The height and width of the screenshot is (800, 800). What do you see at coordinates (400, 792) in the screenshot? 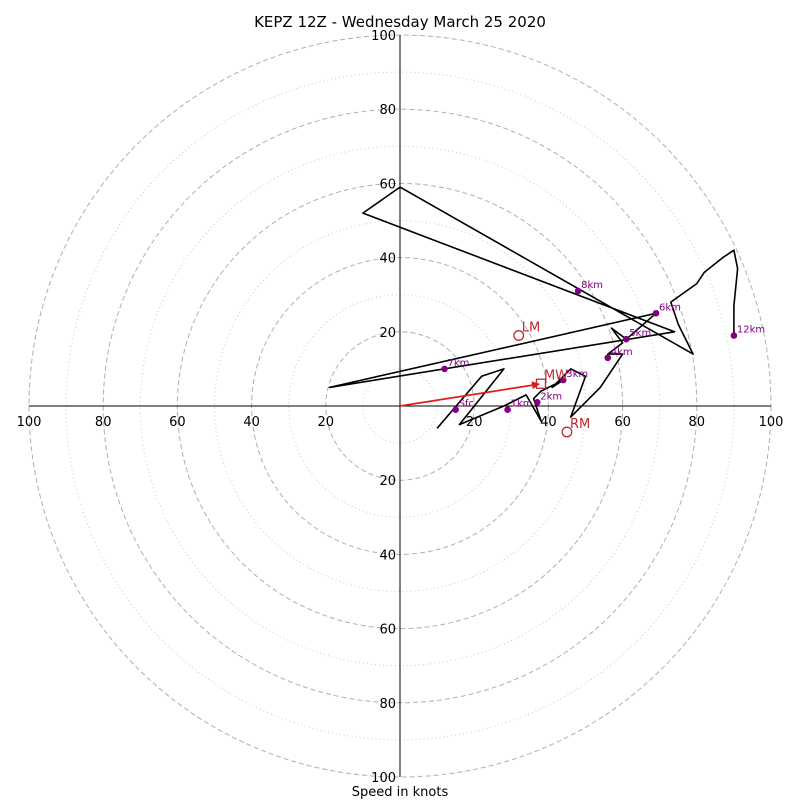
I see `x-axis-label: Speed in knots` at bounding box center [400, 792].